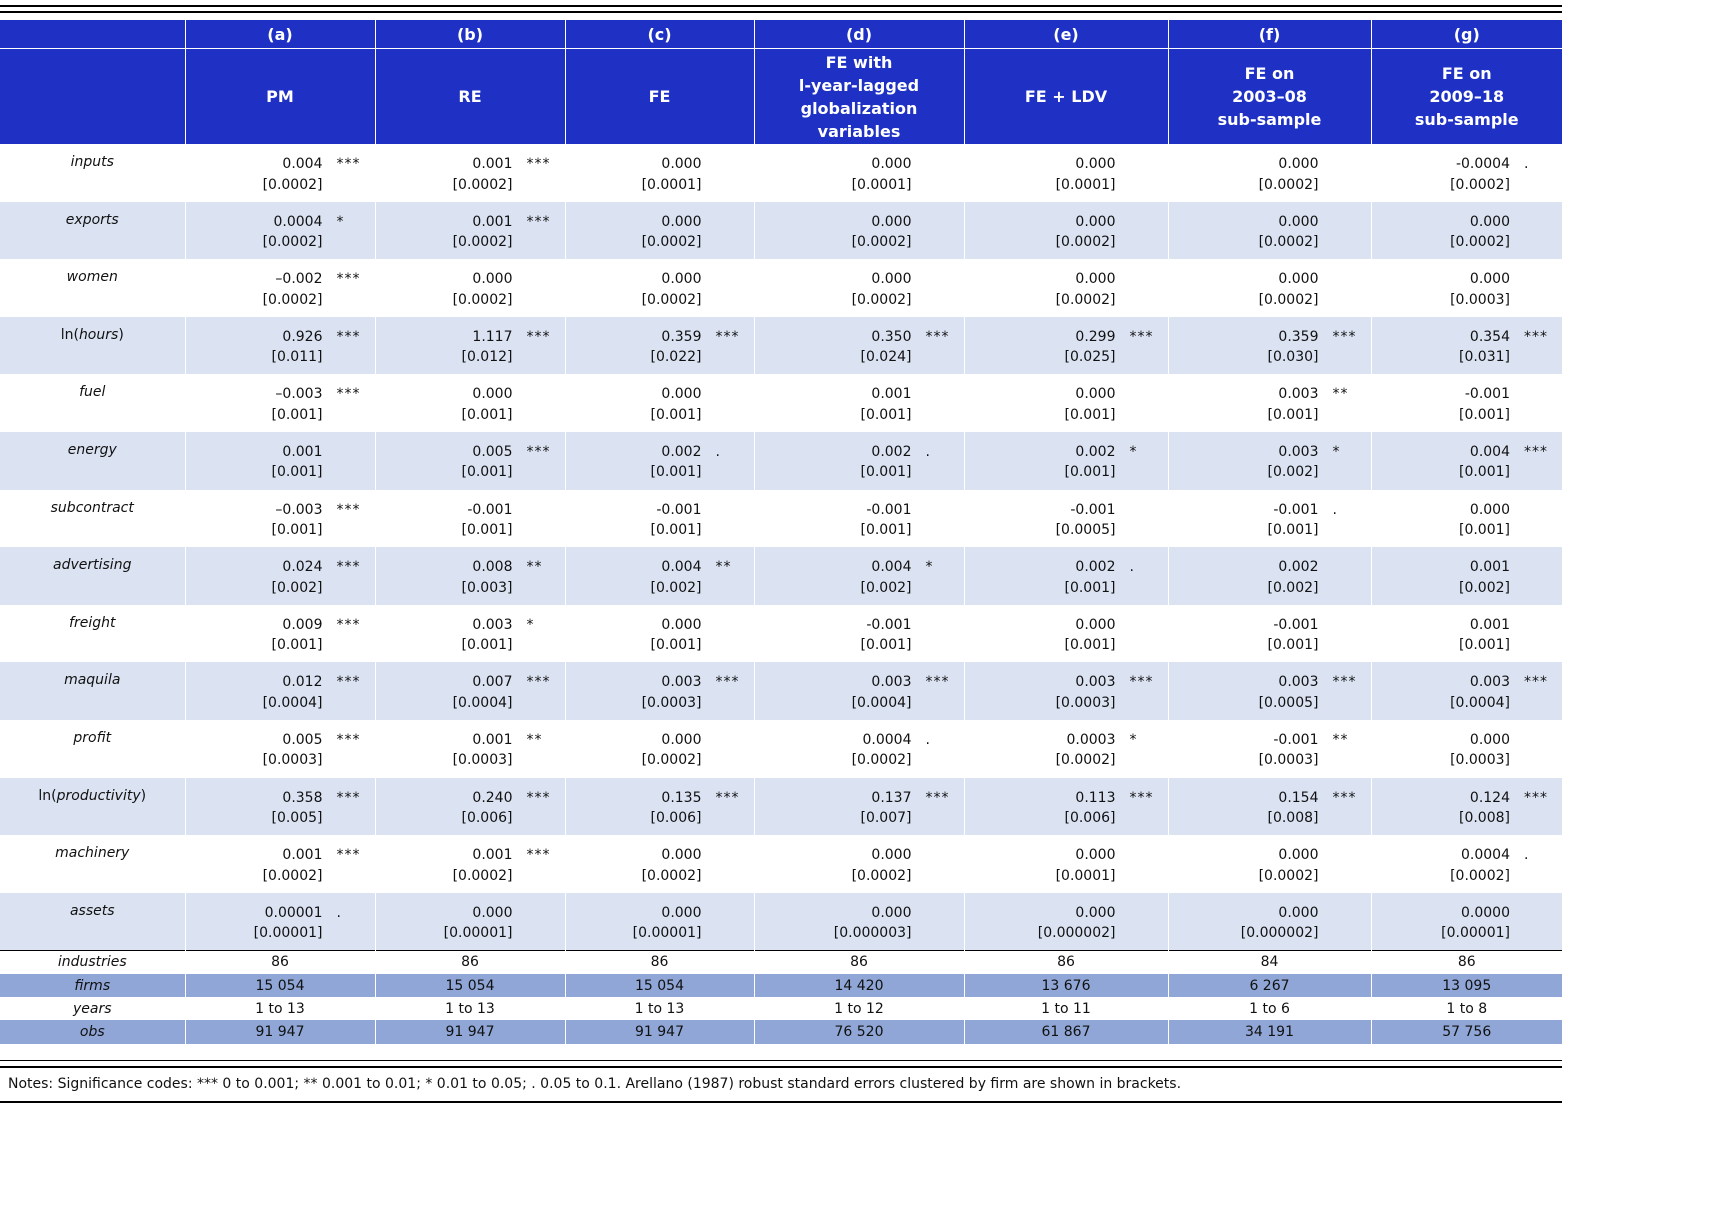 Image resolution: width=1713 pixels, height=1207 pixels. I want to click on variable-prefix: ln(, so click(69, 334).